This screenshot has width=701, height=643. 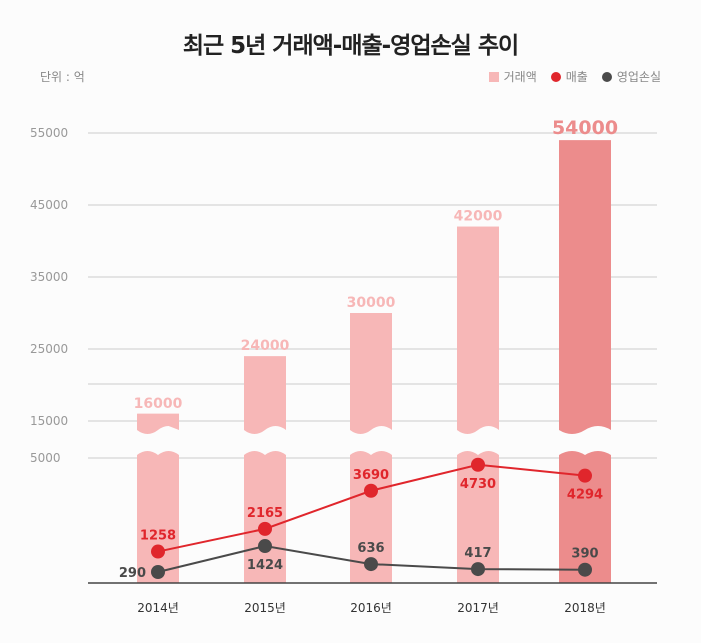 I want to click on x-tick-label: 2017년, so click(x=478, y=608).